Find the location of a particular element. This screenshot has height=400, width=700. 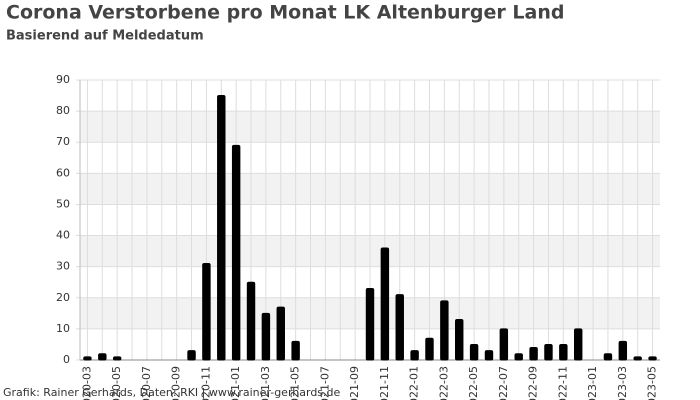

x-tick-label: 2022-05 is located at coordinates (473, 383).